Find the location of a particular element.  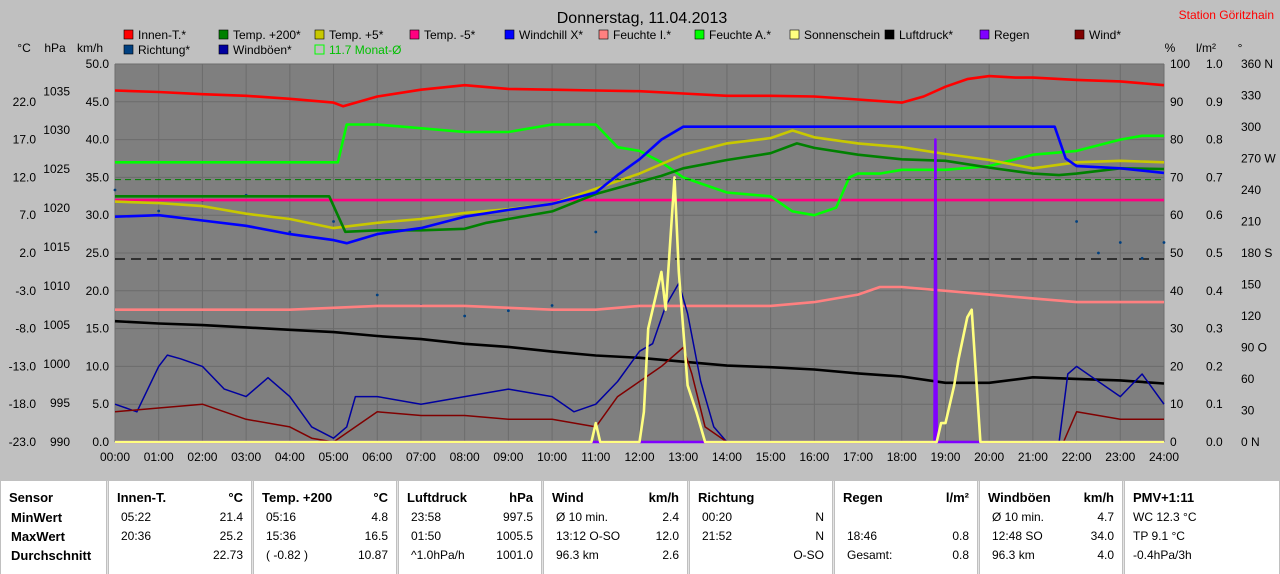

stats-column-richtung: Richtung 00:20 N 21:52 N O-SO is located at coordinates (761, 527).